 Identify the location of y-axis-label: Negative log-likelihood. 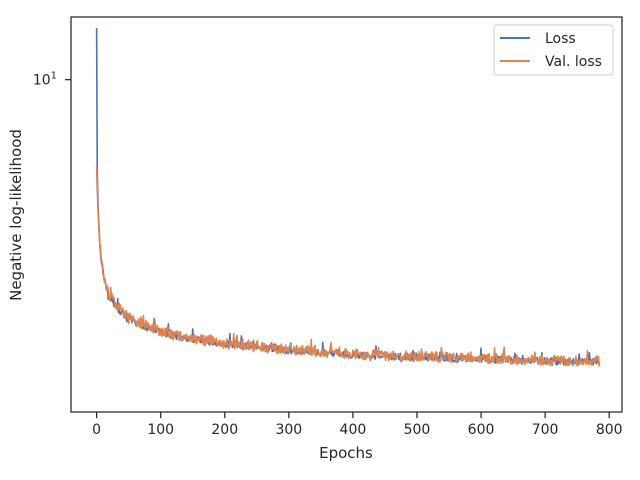
(16, 215).